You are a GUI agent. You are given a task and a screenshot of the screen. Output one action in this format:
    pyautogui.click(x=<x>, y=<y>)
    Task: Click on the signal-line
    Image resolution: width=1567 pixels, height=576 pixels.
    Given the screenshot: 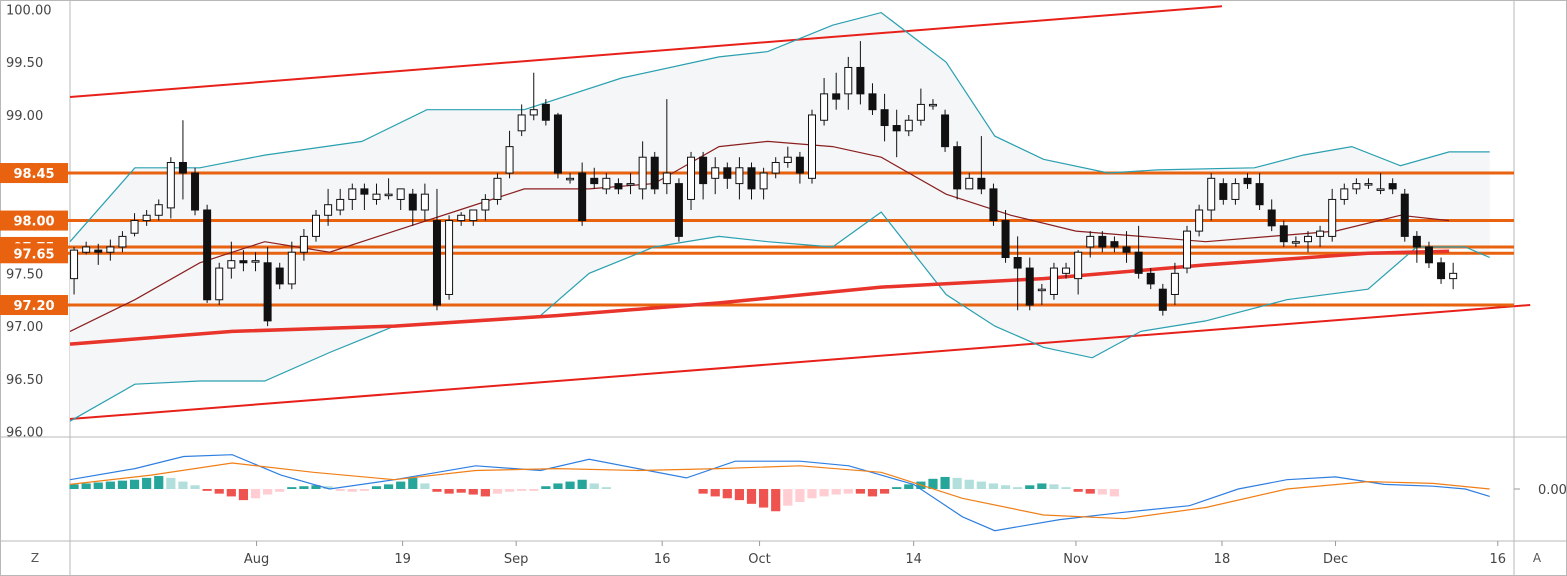 What is the action you would take?
    pyautogui.click(x=779, y=491)
    